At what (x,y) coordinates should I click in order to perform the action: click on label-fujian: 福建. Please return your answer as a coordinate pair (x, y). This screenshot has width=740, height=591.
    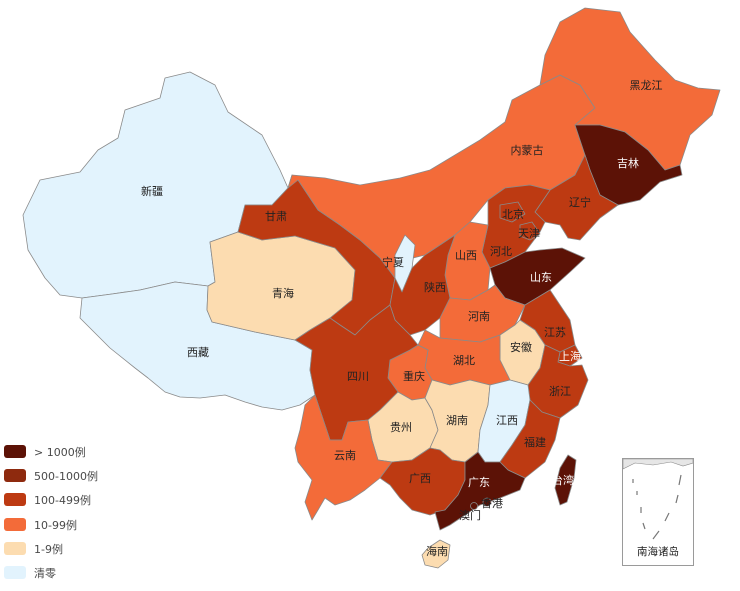
    Looking at the image, I should click on (535, 442).